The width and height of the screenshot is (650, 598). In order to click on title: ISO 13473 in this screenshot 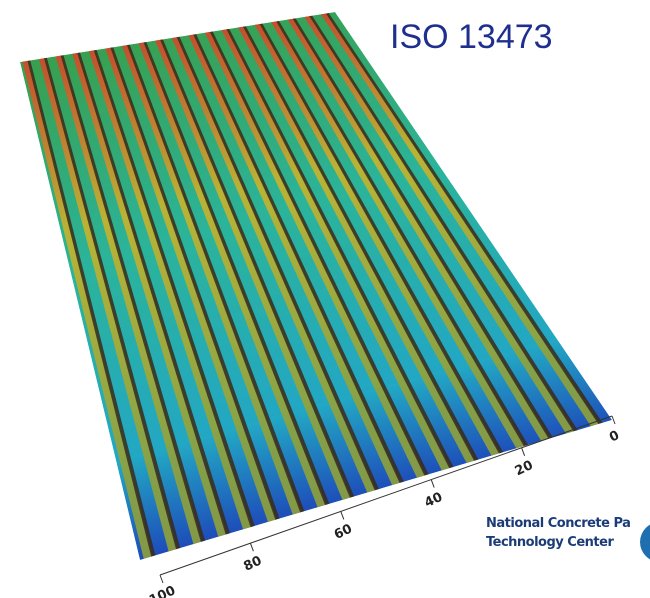, I will do `click(471, 37)`.